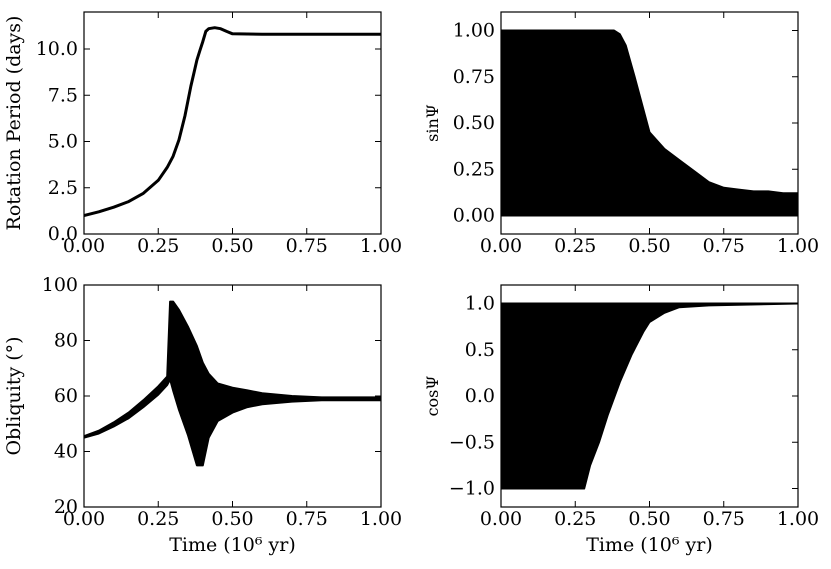  I want to click on y-axis-label: Obliquity (°), so click(14, 395).